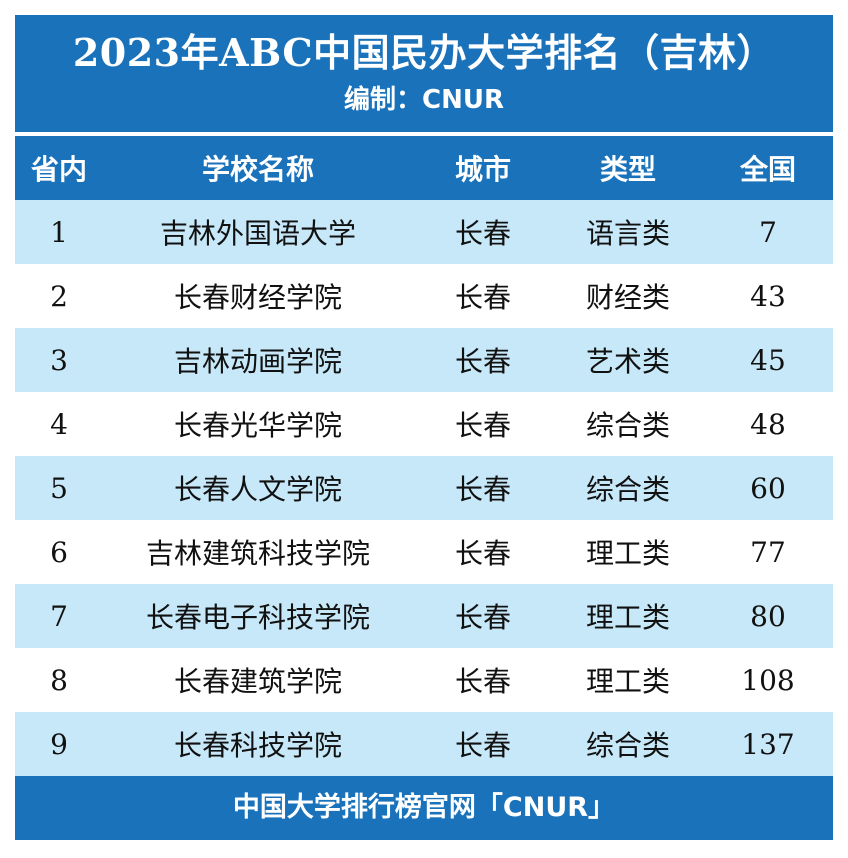 The image size is (848, 858). I want to click on table-row: 5 长春人文学院 长春 综合类 60, so click(424, 488).